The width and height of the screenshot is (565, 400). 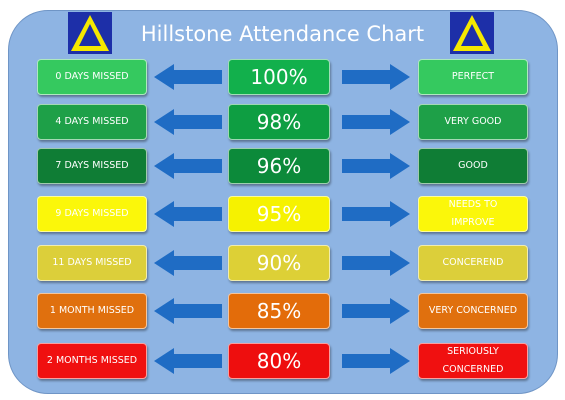 What do you see at coordinates (282, 34) in the screenshot?
I see `title: Hillstone Attendance Chart` at bounding box center [282, 34].